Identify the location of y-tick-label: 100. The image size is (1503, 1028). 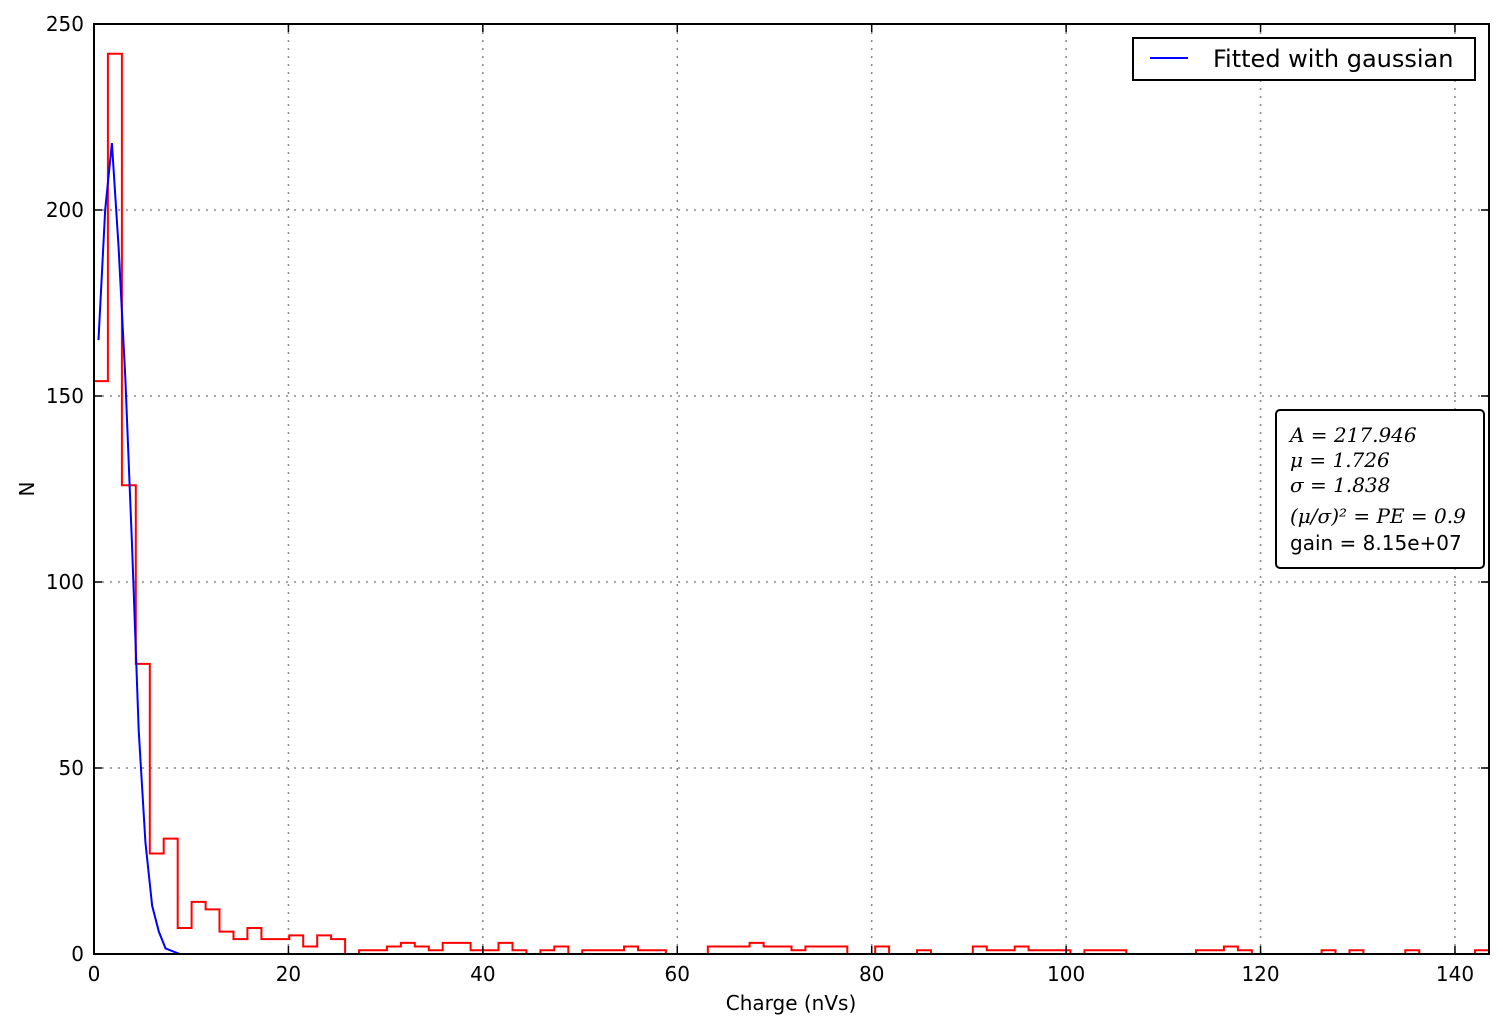
(65, 582).